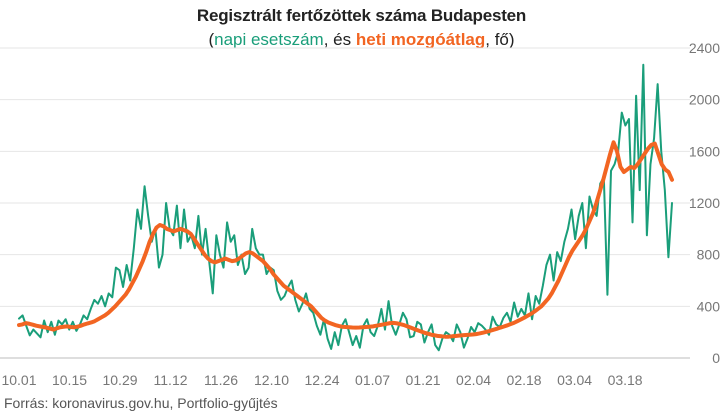 Image resolution: width=723 pixels, height=419 pixels. I want to click on subtitle-separator: , és, so click(339, 39).